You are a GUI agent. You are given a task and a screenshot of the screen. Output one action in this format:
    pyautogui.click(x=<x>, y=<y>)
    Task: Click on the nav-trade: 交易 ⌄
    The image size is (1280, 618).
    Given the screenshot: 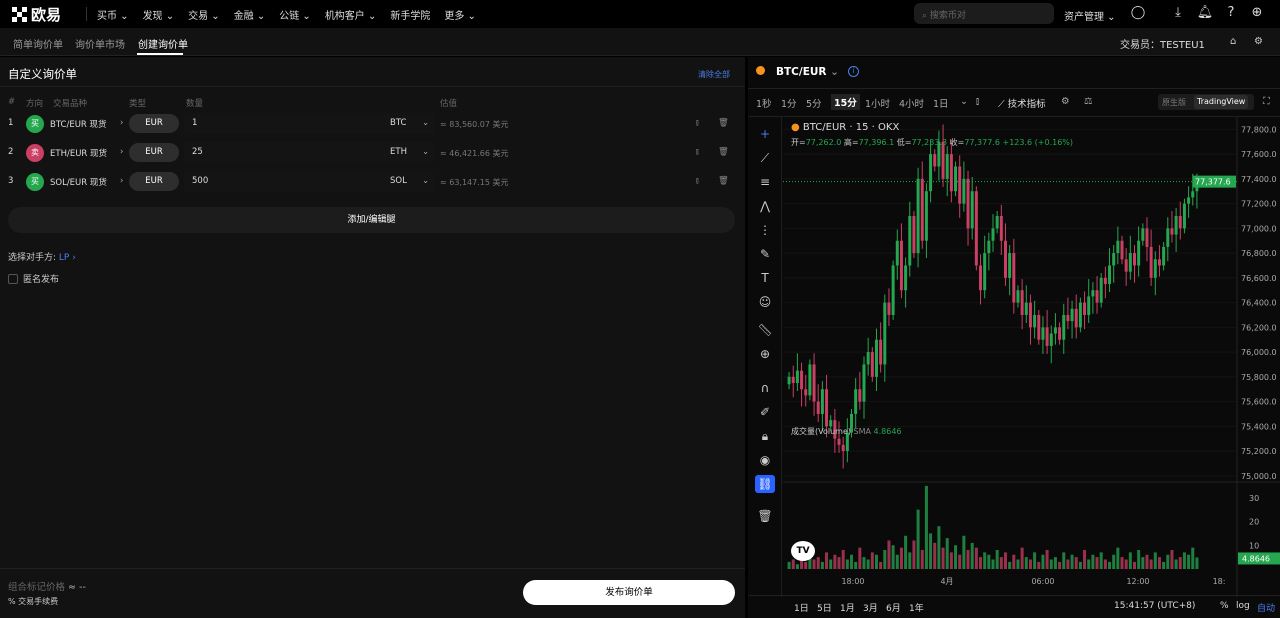 What is the action you would take?
    pyautogui.click(x=204, y=16)
    